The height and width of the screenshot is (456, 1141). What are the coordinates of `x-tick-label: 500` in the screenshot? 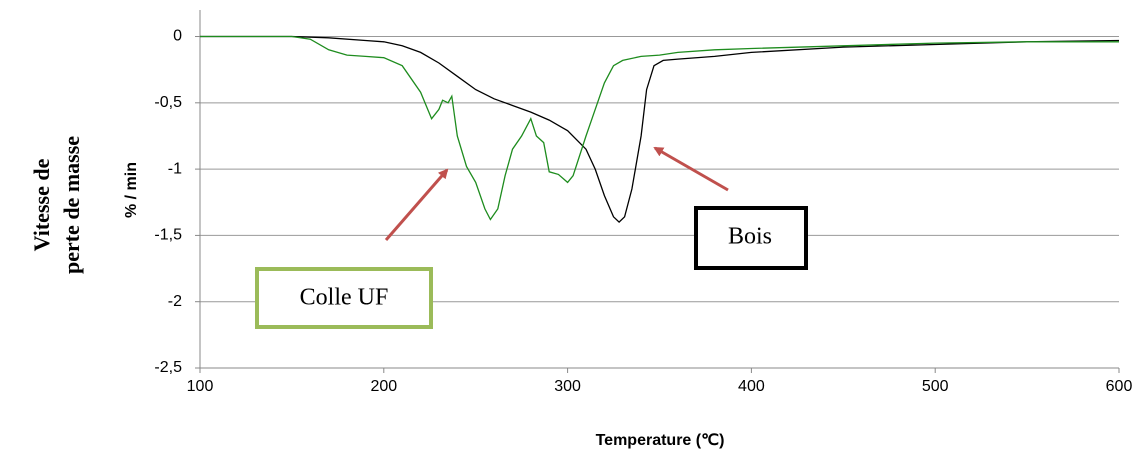 It's located at (935, 386).